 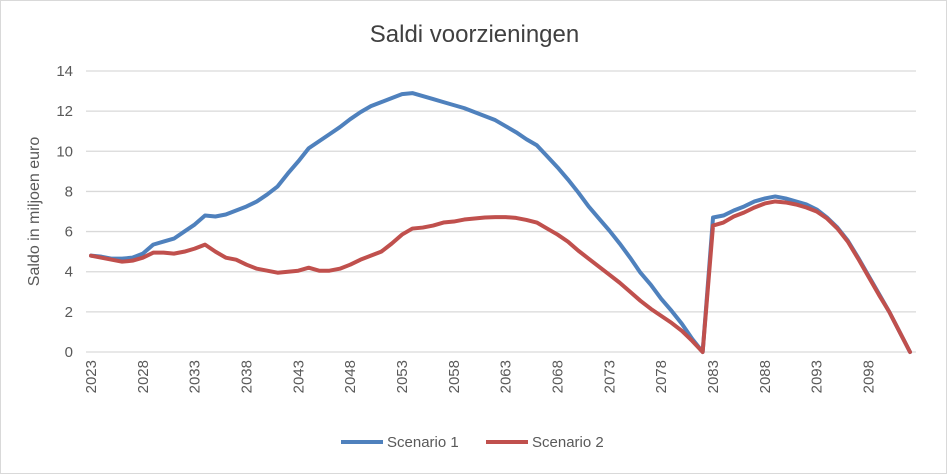 What do you see at coordinates (69, 312) in the screenshot?
I see `y-tick-label: 2` at bounding box center [69, 312].